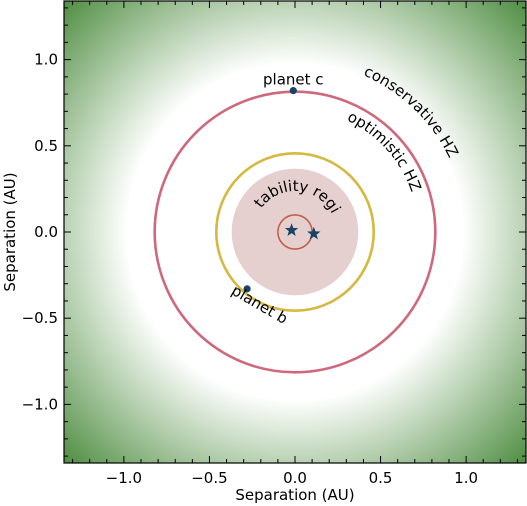  Describe the element at coordinates (40, 404) in the screenshot. I see `y-tick-label: −1.0` at that location.